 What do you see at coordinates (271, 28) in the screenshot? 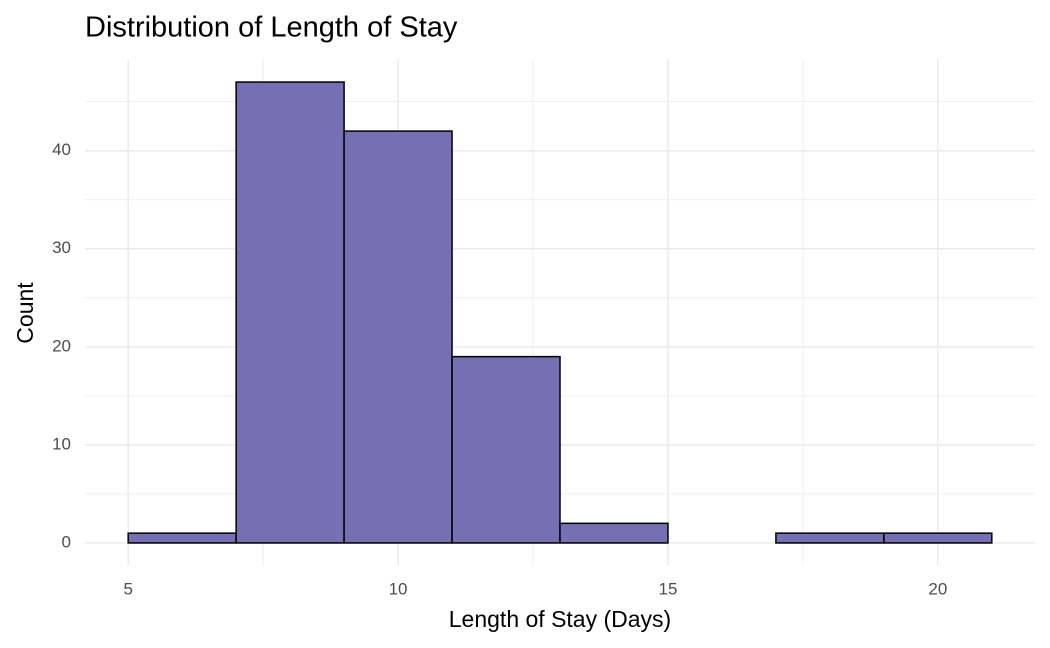
I see `chart-title: Distribution of Length of Stay` at bounding box center [271, 28].